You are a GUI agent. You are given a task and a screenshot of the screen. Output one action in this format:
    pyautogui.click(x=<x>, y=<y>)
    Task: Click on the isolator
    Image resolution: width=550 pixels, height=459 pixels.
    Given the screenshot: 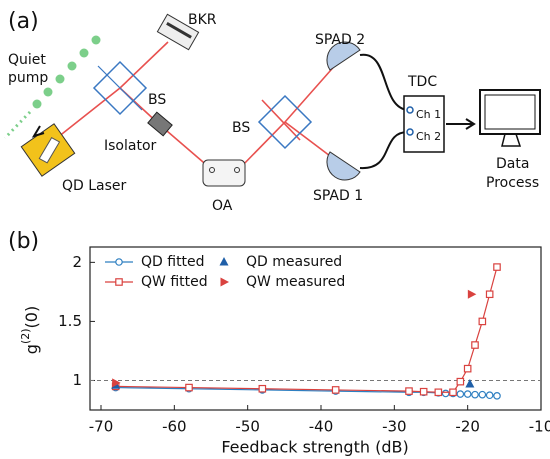 What is the action you would take?
    pyautogui.click(x=160, y=124)
    